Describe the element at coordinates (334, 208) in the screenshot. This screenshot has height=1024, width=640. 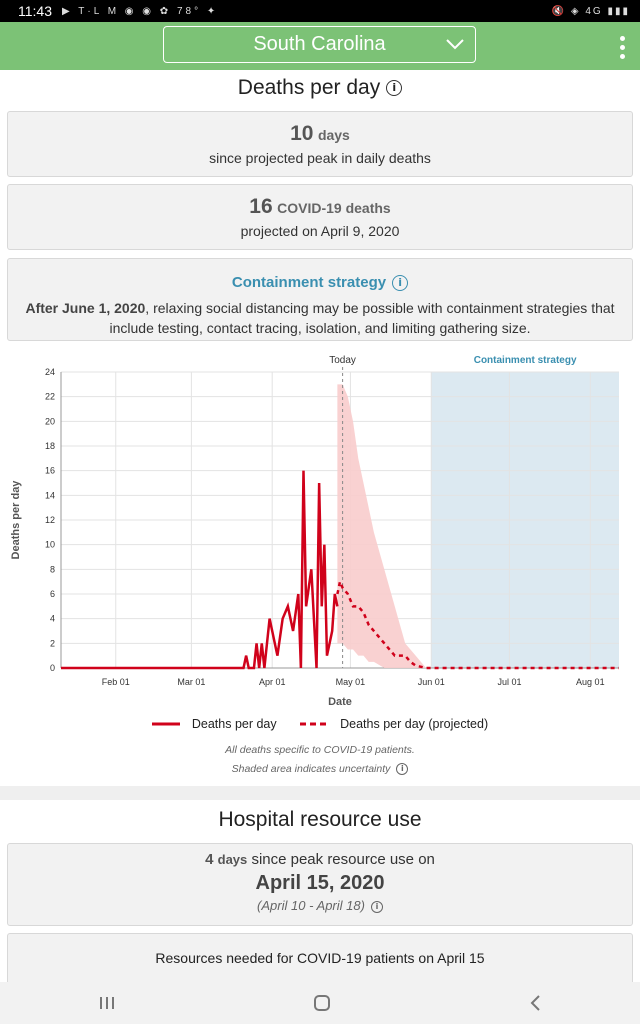
I see `projected-deaths-unit: COVID-19 deaths` at that location.